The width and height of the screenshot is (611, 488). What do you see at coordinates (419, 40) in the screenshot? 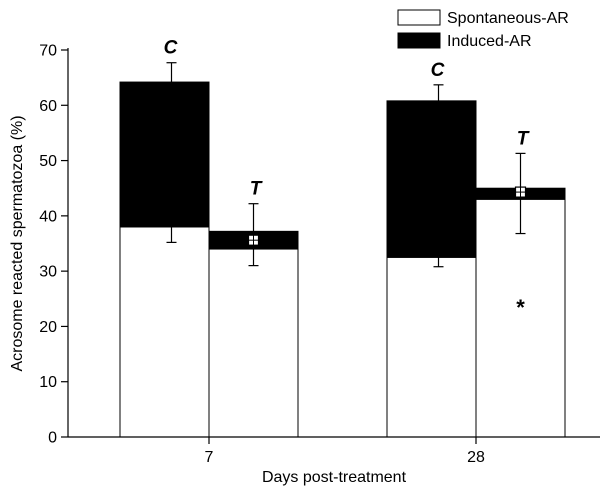
I see `legend-swatch-induced` at bounding box center [419, 40].